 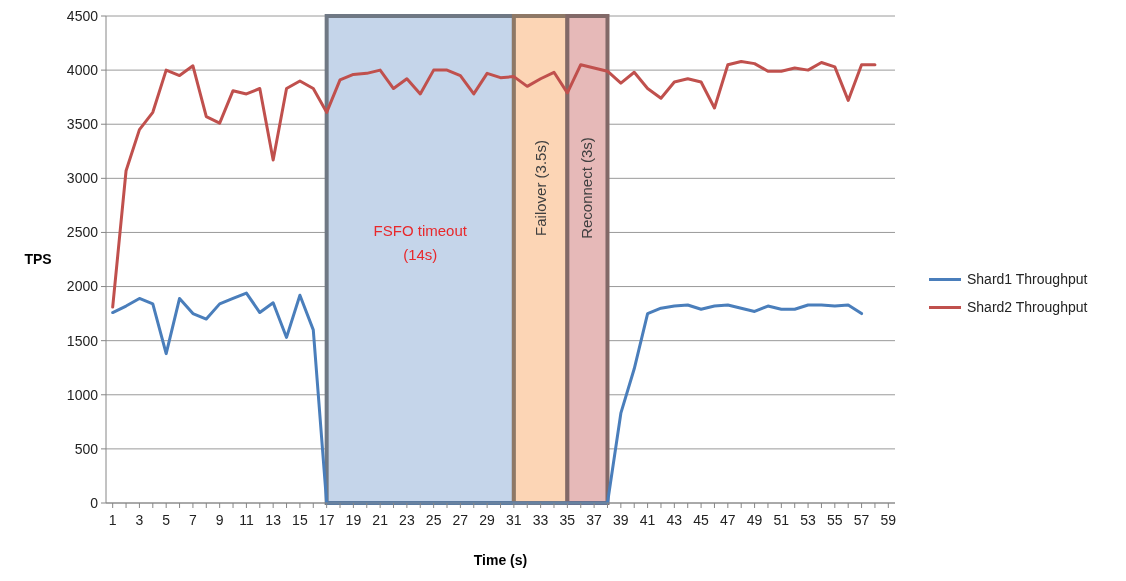 What do you see at coordinates (38, 259) in the screenshot?
I see `y-axis-title: TPS` at bounding box center [38, 259].